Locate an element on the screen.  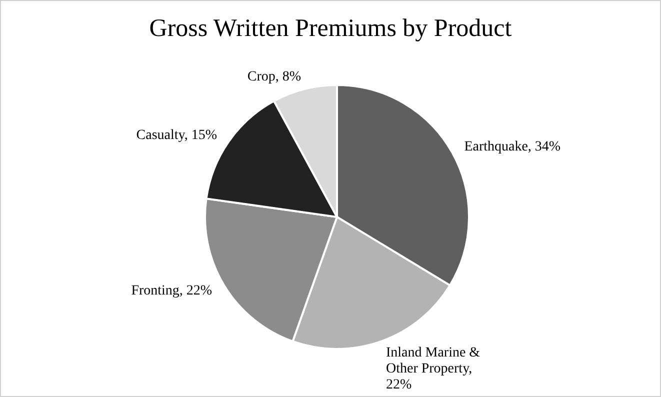
slice-label: Earthquake, 34% is located at coordinates (512, 146).